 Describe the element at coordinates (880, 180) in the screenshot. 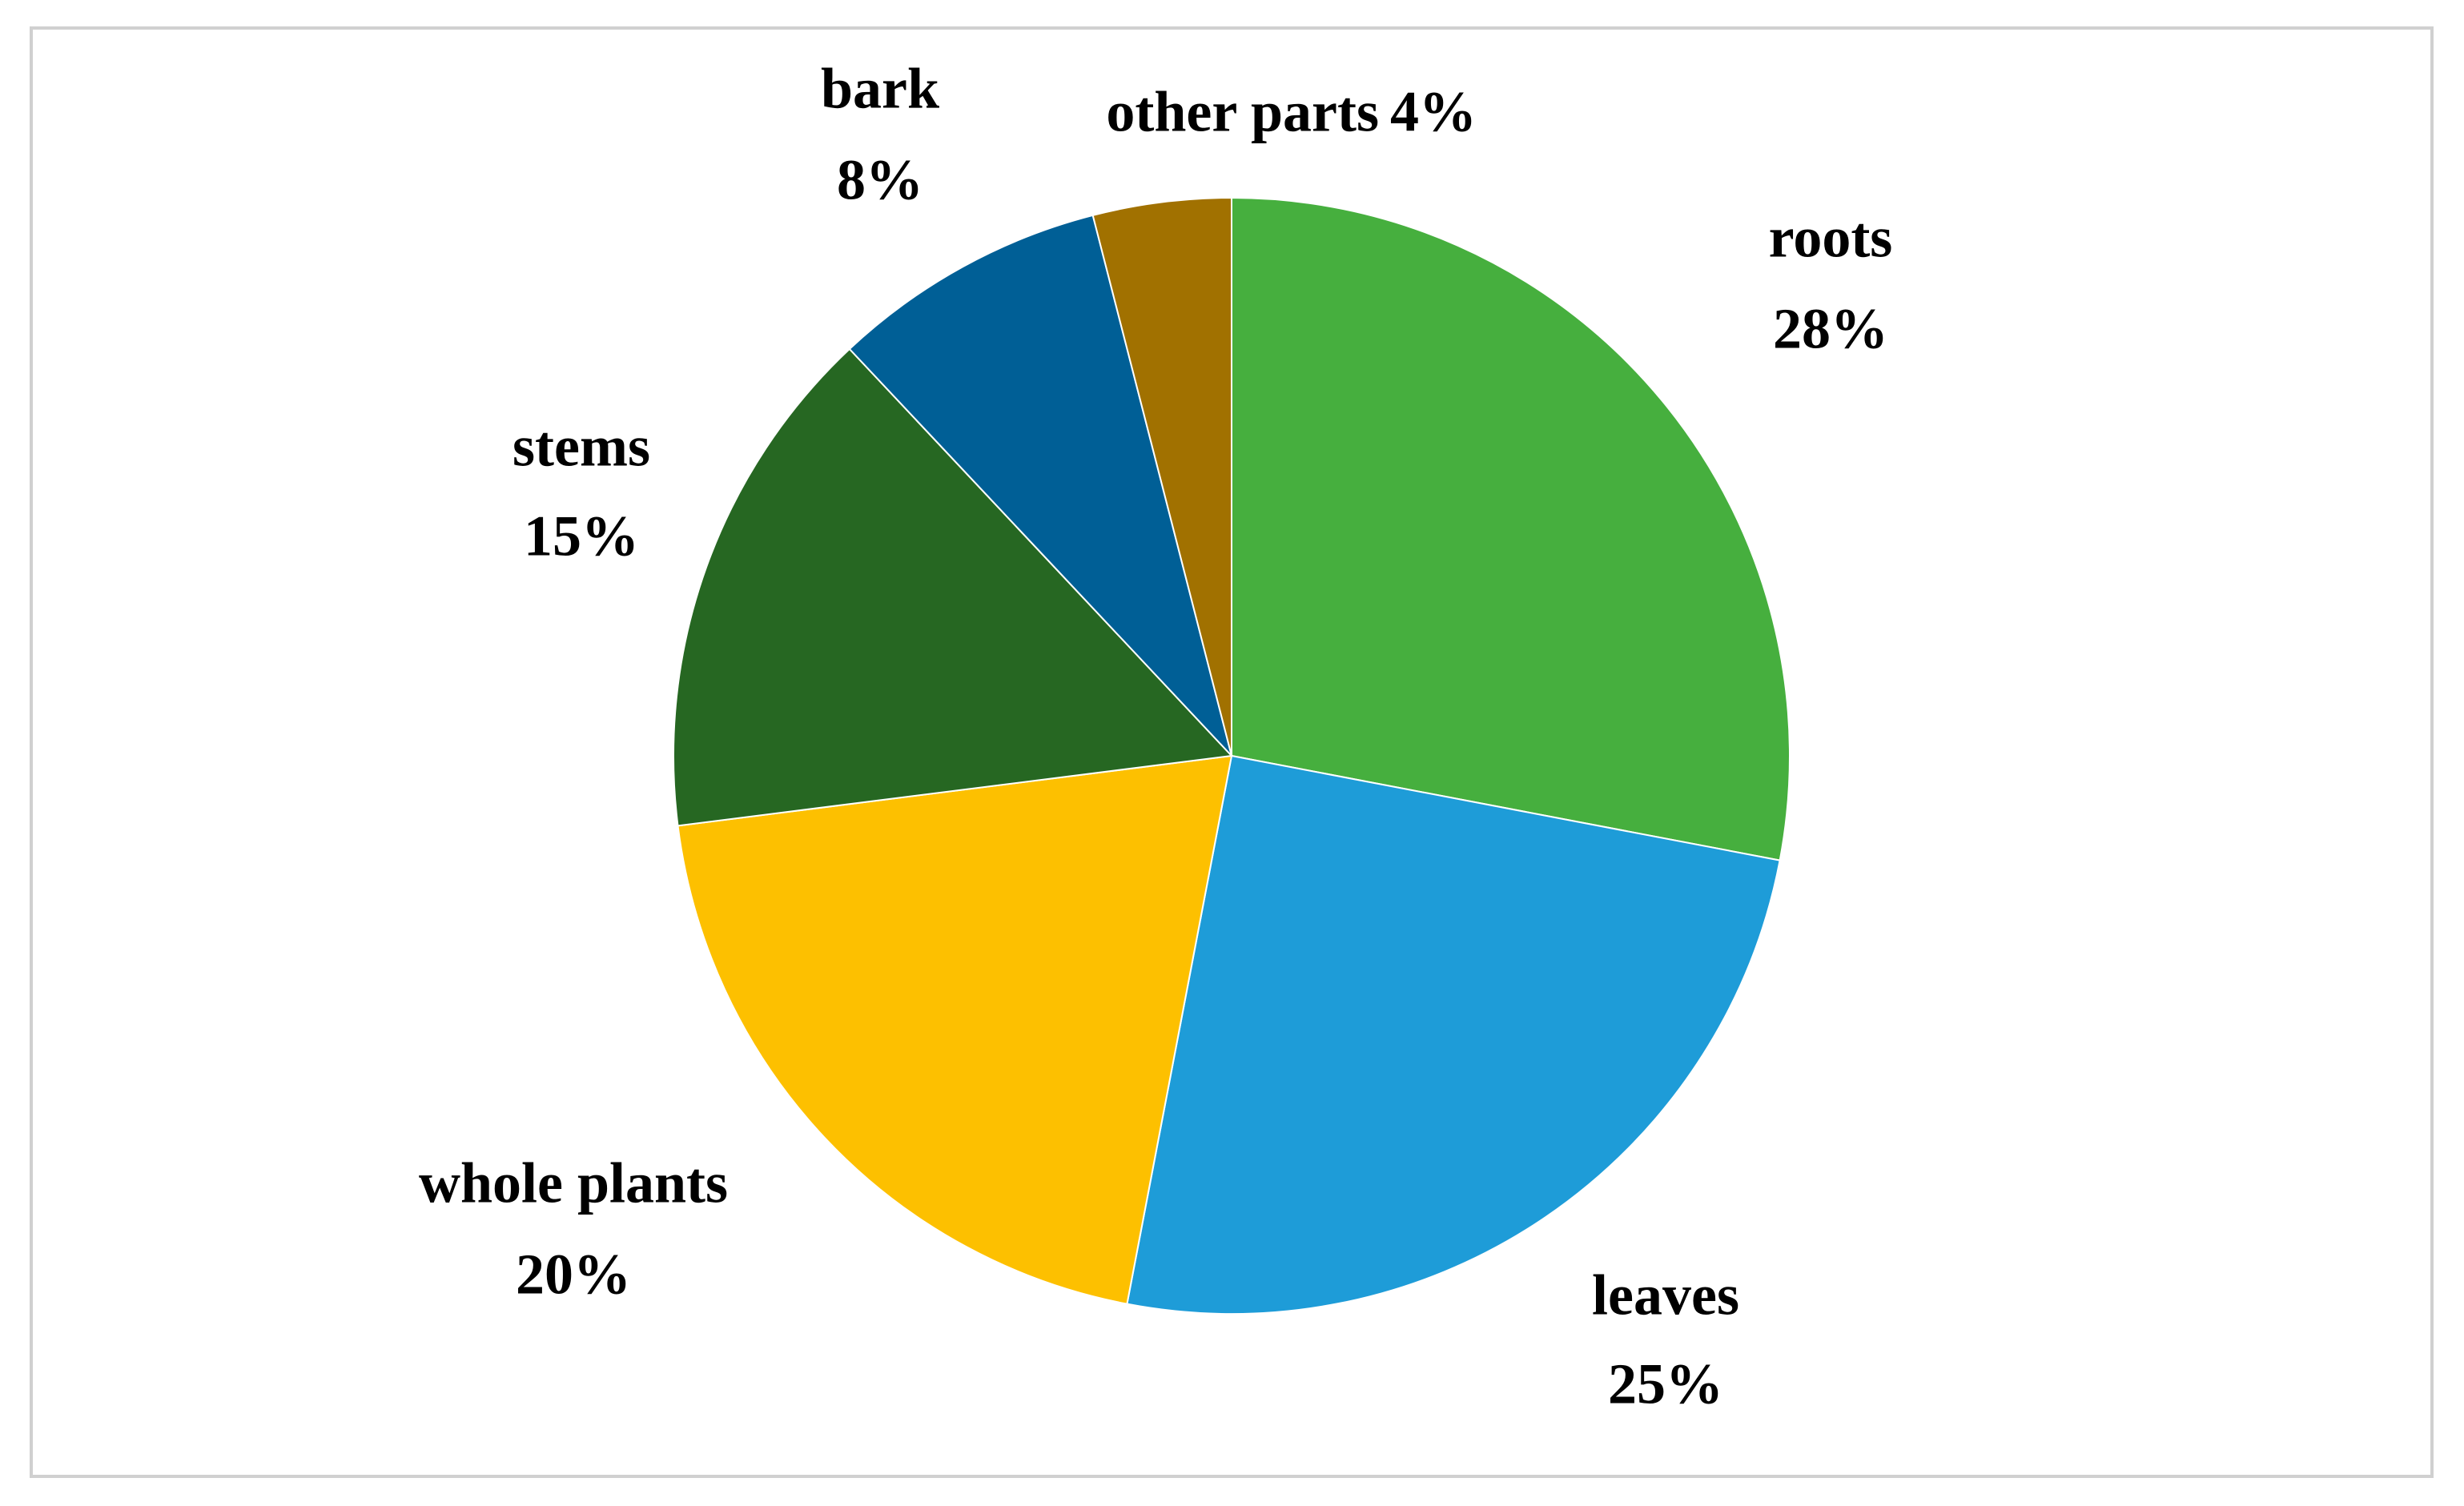

I see `value-label: 8%` at that location.